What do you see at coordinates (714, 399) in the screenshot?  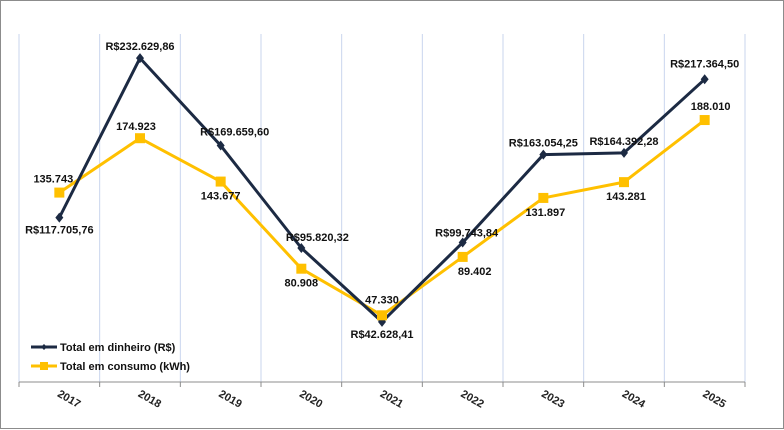 I see `x-tick-label: 2025` at bounding box center [714, 399].